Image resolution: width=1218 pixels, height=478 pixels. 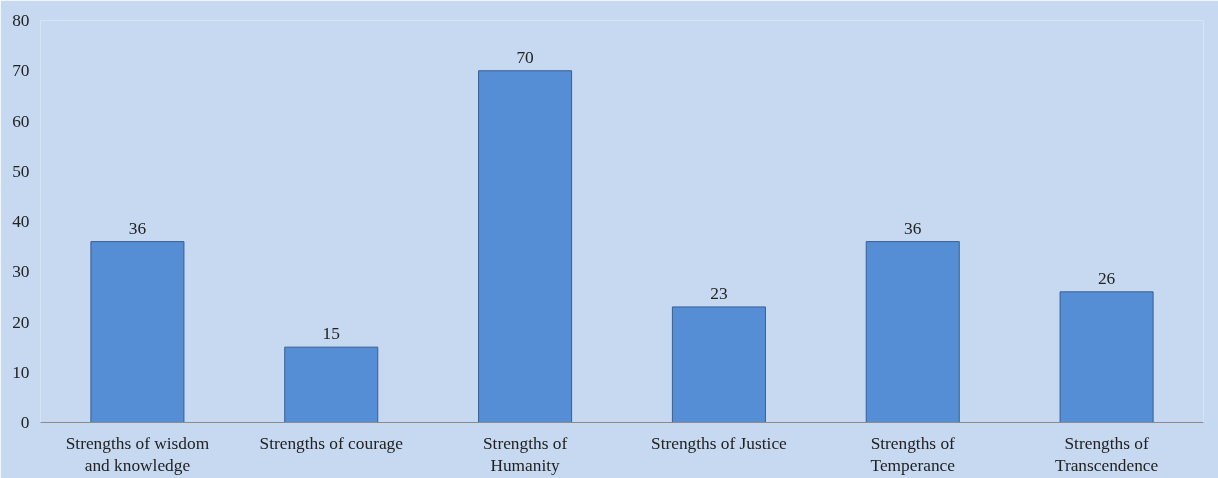 What do you see at coordinates (21, 272) in the screenshot?
I see `y-tick-label: 30` at bounding box center [21, 272].